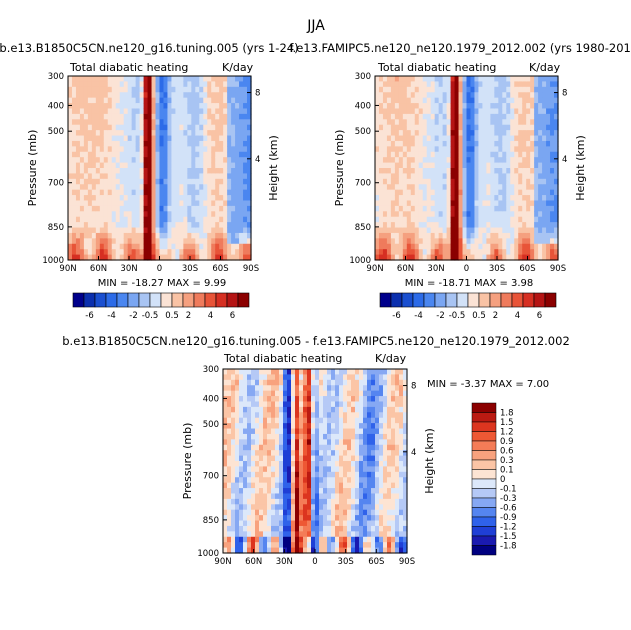 This screenshot has width=631, height=630. I want to click on colorbar-label: 2, so click(495, 316).